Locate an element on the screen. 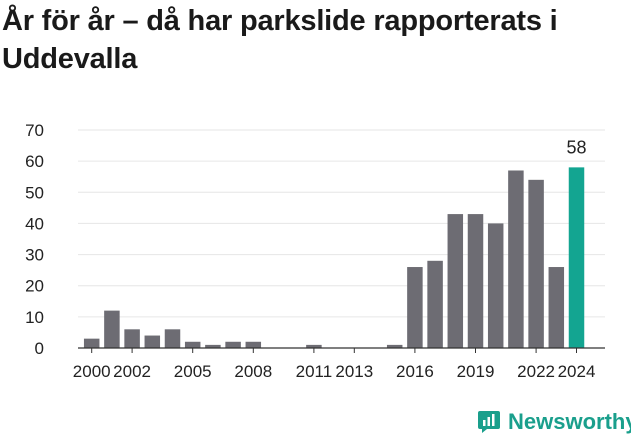 Image resolution: width=631 pixels, height=439 pixels. bar-2004 is located at coordinates (172, 338).